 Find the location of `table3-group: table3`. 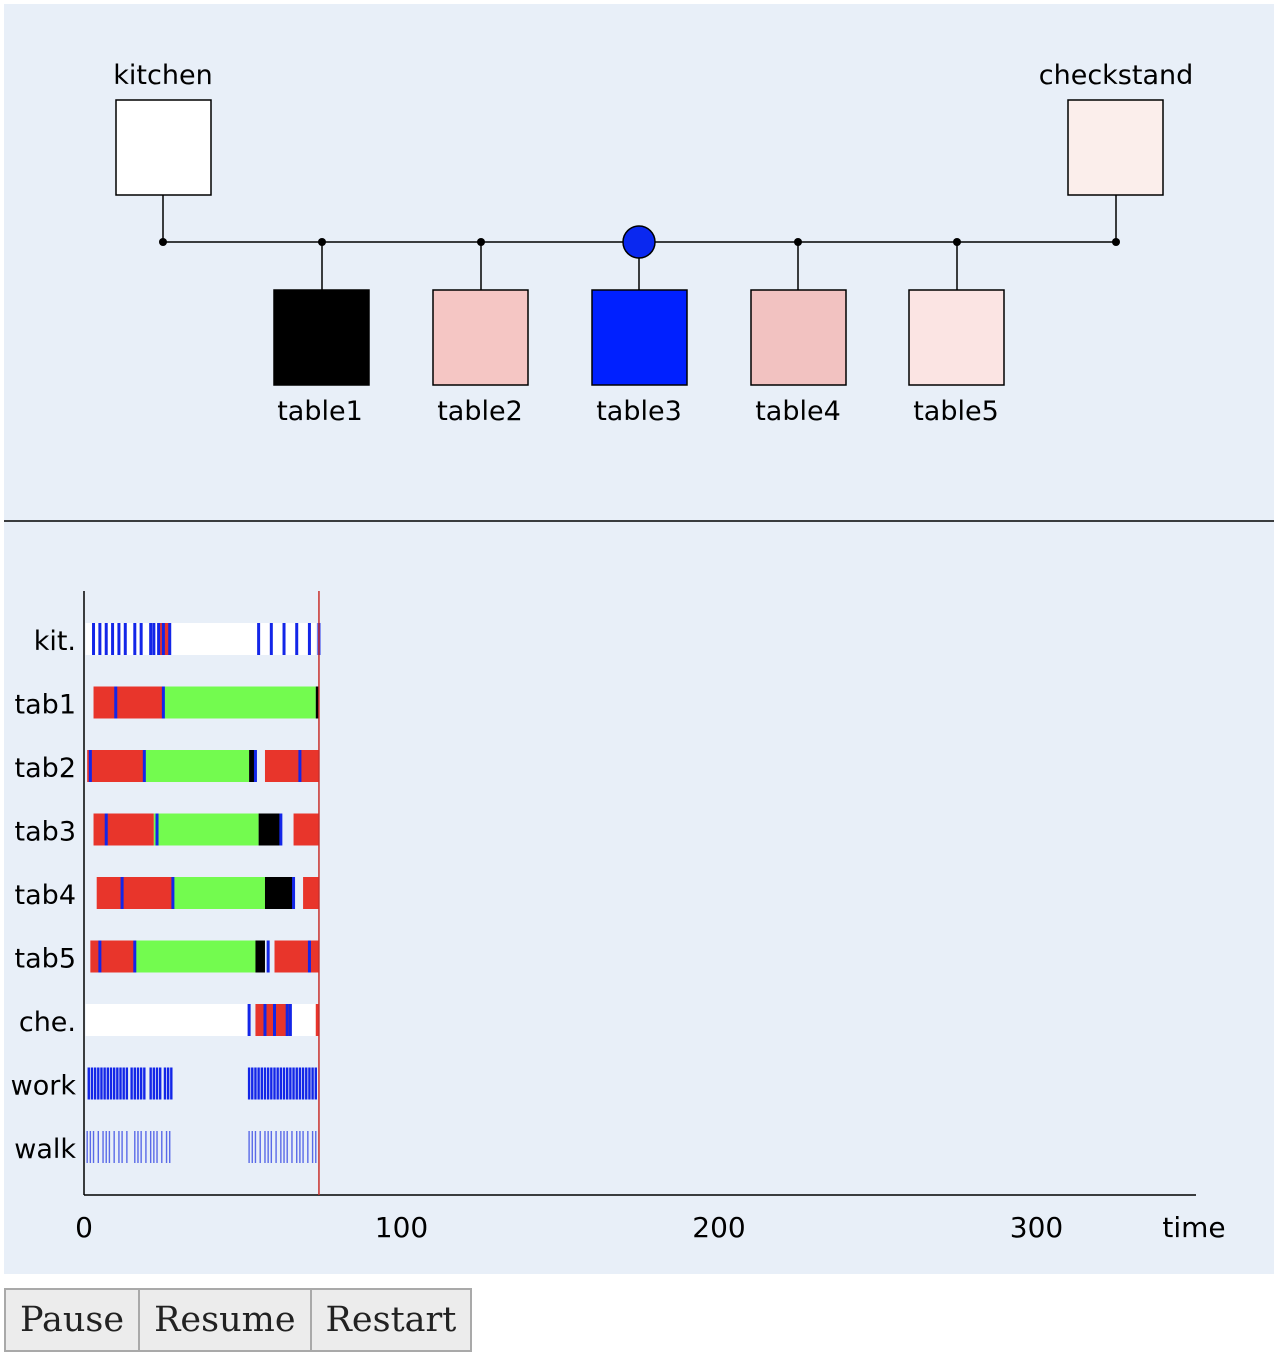

table3-group: table3 is located at coordinates (639, 334).